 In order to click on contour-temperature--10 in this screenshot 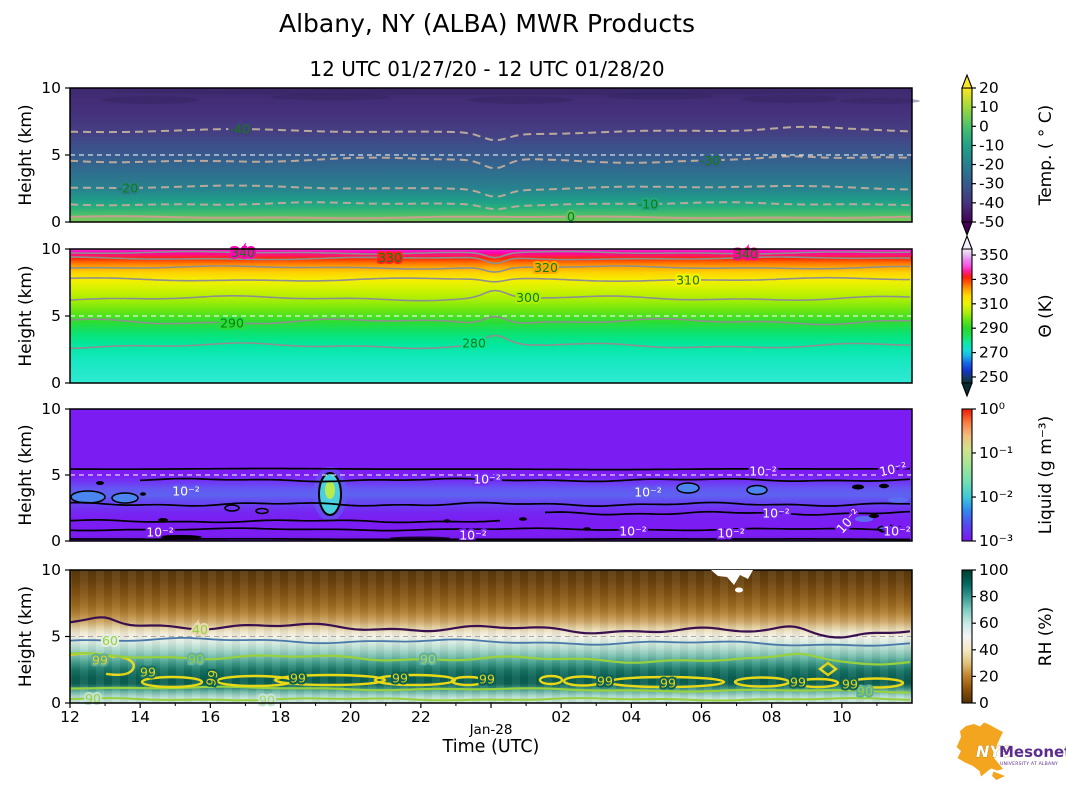, I will do `click(490, 206)`.